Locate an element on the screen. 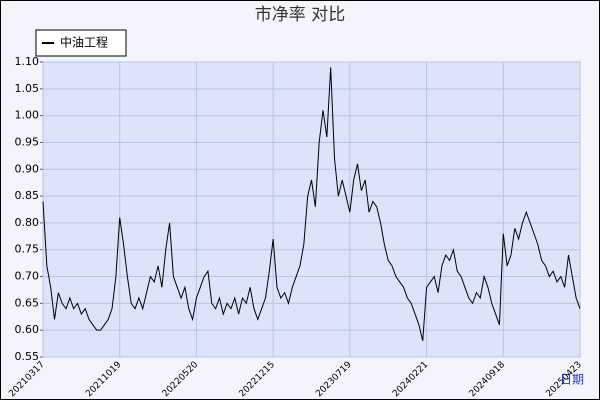  y-tick-label: 0.95 is located at coordinates (27, 141).